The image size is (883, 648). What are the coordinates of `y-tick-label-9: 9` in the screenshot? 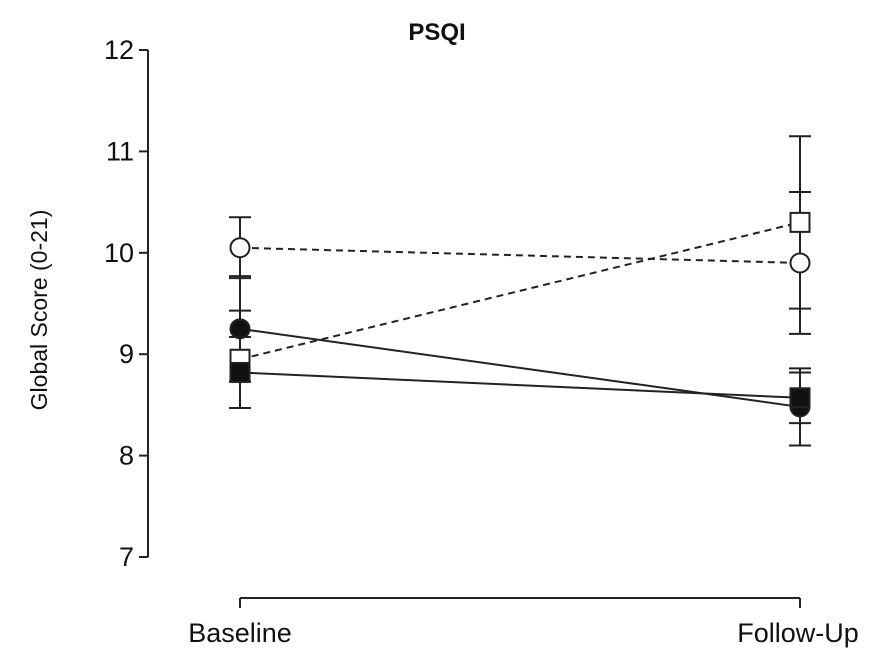 It's located at (126, 354).